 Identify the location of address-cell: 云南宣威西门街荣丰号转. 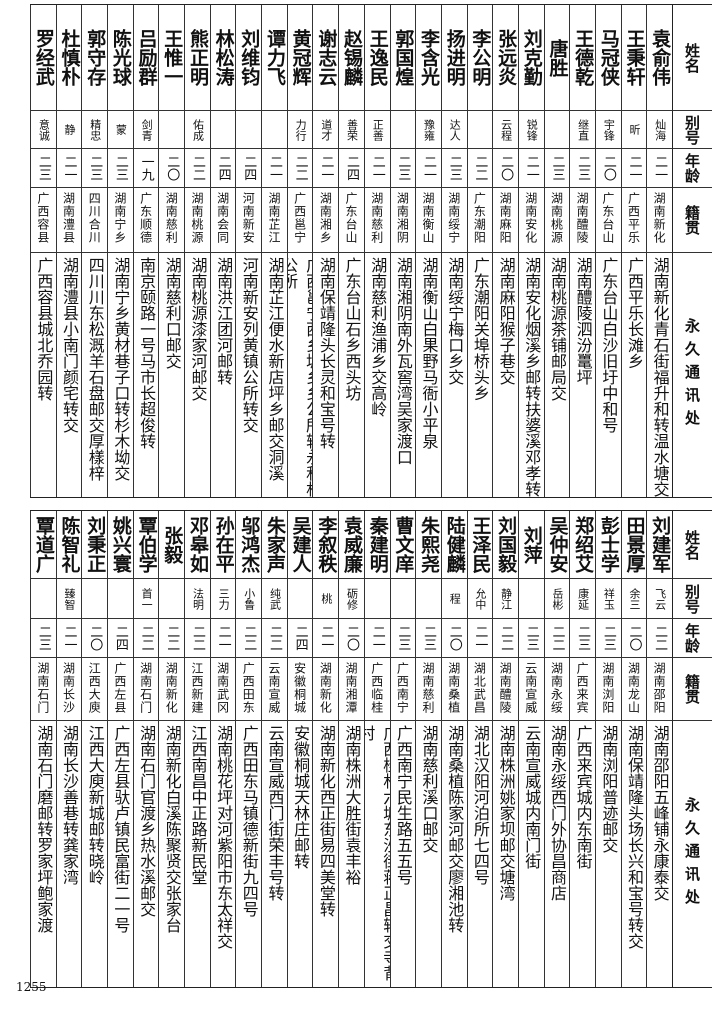
(274, 854).